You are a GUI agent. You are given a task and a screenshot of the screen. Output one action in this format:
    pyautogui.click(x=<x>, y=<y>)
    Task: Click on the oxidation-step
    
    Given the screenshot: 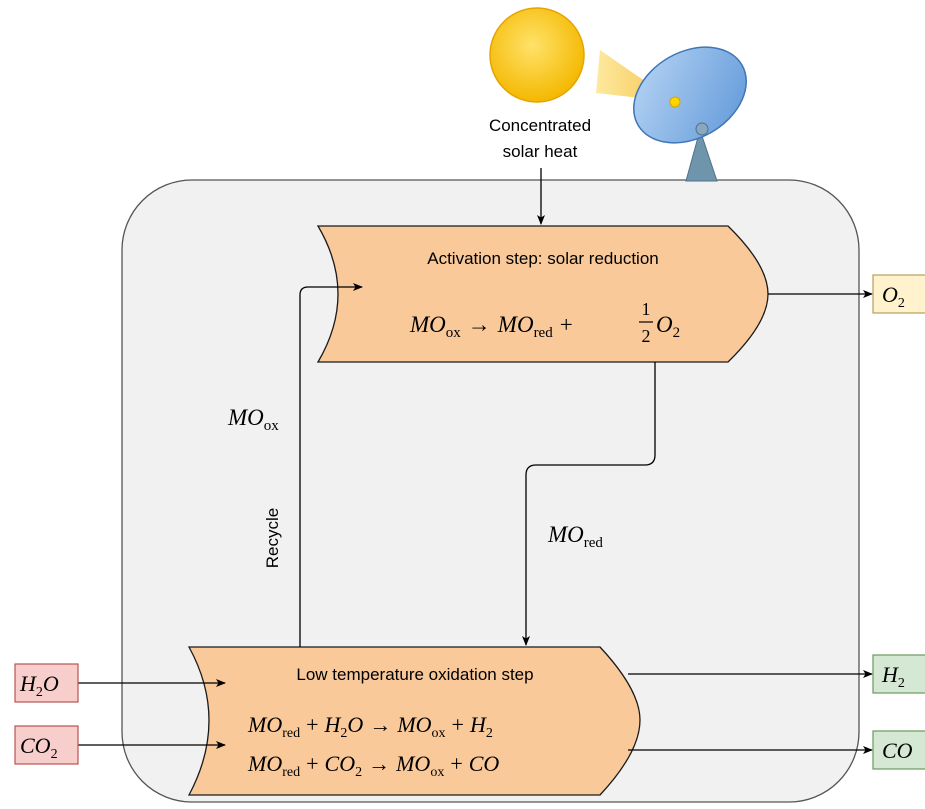 What is the action you would take?
    pyautogui.click(x=414, y=721)
    